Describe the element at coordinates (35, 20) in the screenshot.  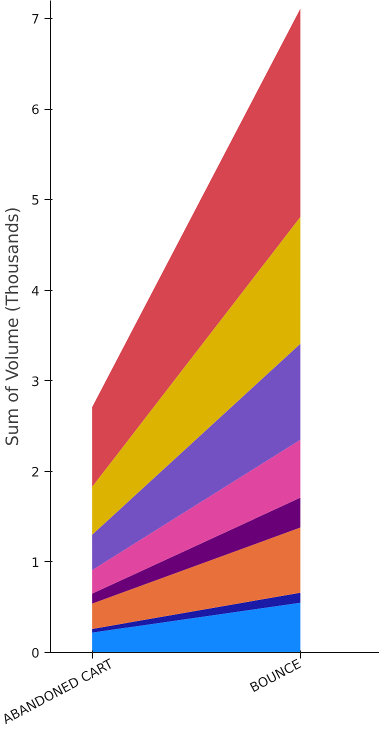
I see `y-tick-label: 7` at that location.